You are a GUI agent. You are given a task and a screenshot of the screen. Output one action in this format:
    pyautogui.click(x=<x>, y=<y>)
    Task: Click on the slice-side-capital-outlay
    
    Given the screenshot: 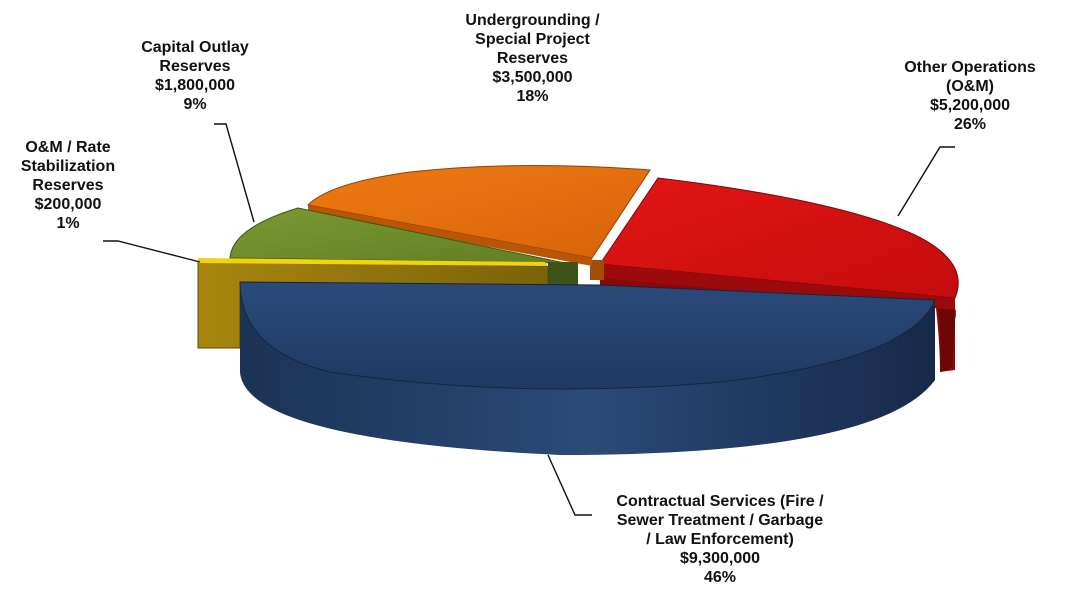 What is the action you would take?
    pyautogui.click(x=563, y=273)
    